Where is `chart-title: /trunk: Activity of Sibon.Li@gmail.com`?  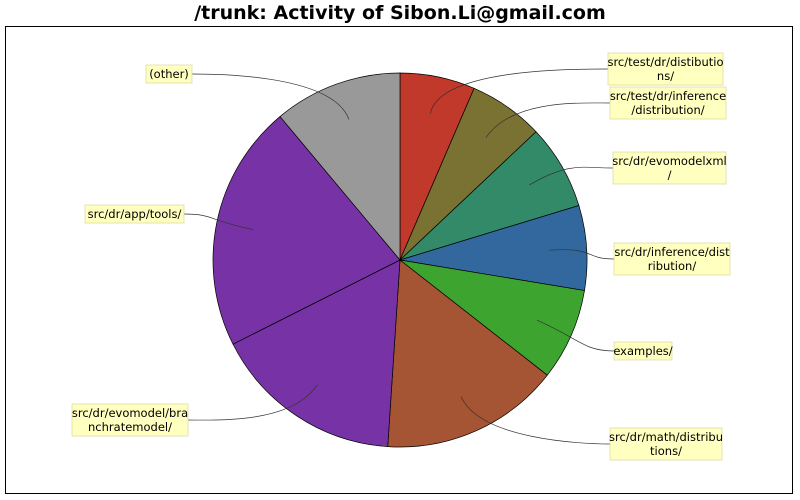
chart-title: /trunk: Activity of Sibon.Li@gmail.com is located at coordinates (400, 13).